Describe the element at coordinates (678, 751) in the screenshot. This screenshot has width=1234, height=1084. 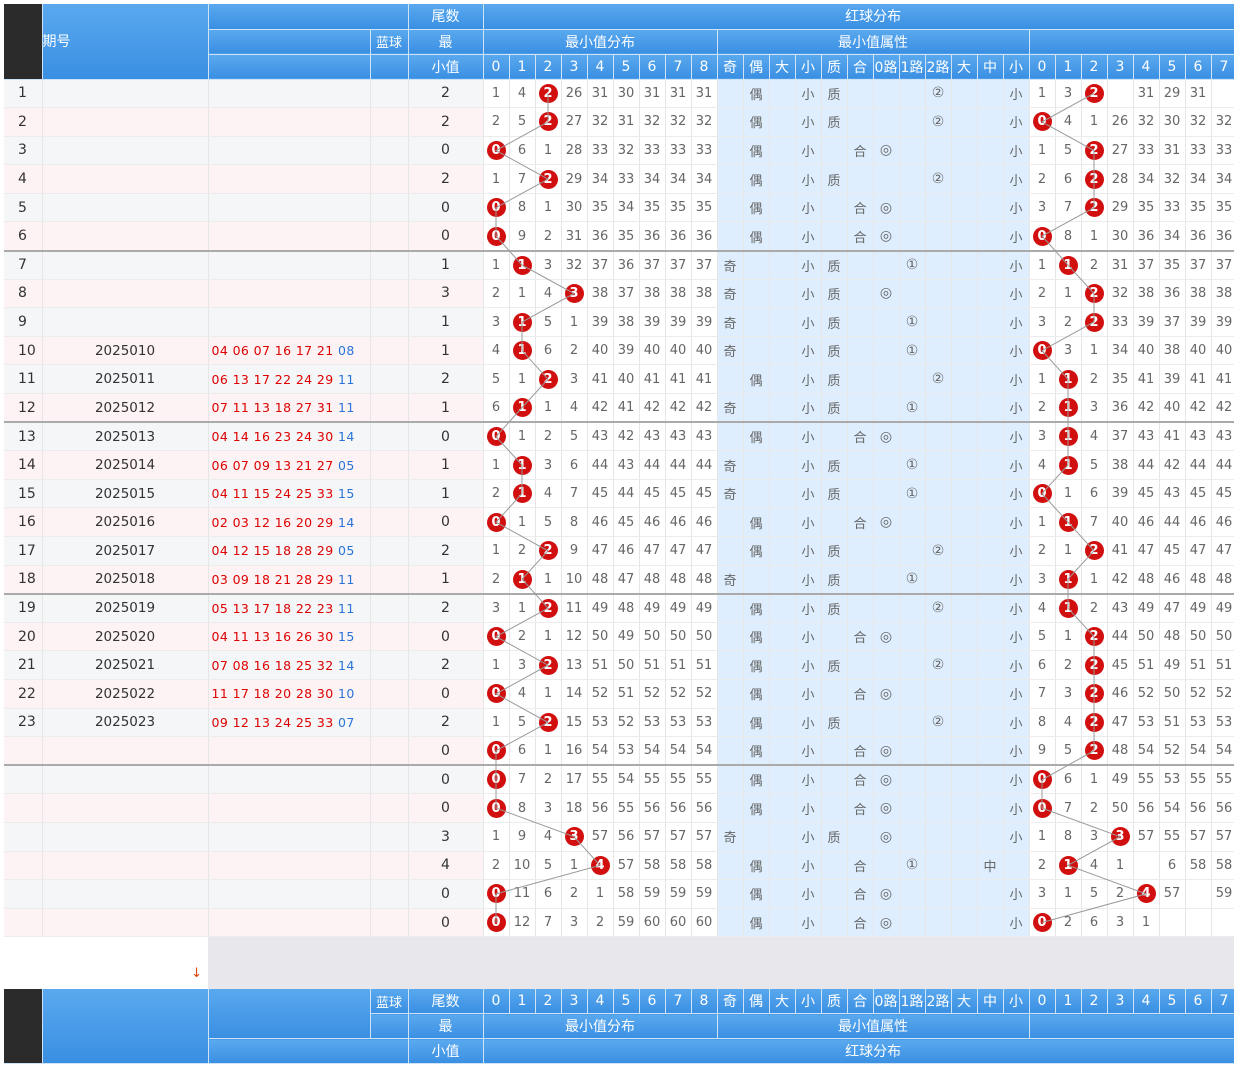
I see `min-dist-cell: 54` at that location.